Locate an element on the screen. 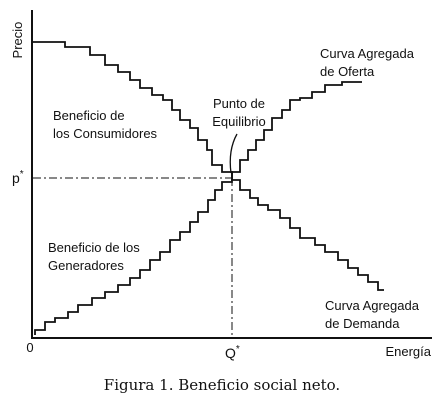  quantity-marker: Q* is located at coordinates (232, 352).